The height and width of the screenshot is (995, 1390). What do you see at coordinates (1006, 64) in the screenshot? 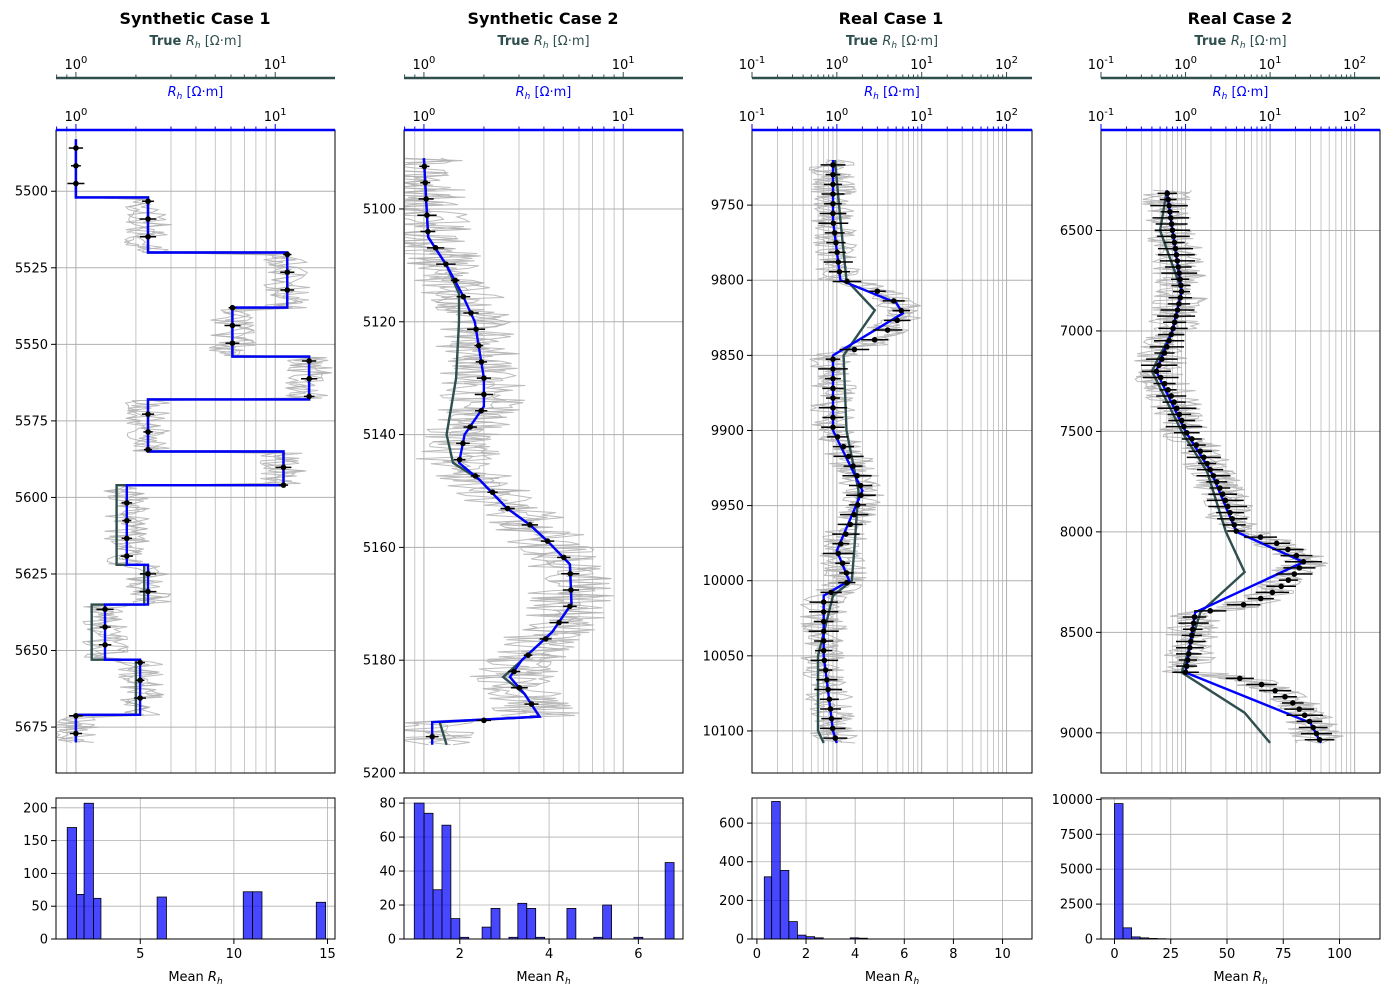
I see `true-rh-axis-tick-label: 10²` at bounding box center [1006, 64].